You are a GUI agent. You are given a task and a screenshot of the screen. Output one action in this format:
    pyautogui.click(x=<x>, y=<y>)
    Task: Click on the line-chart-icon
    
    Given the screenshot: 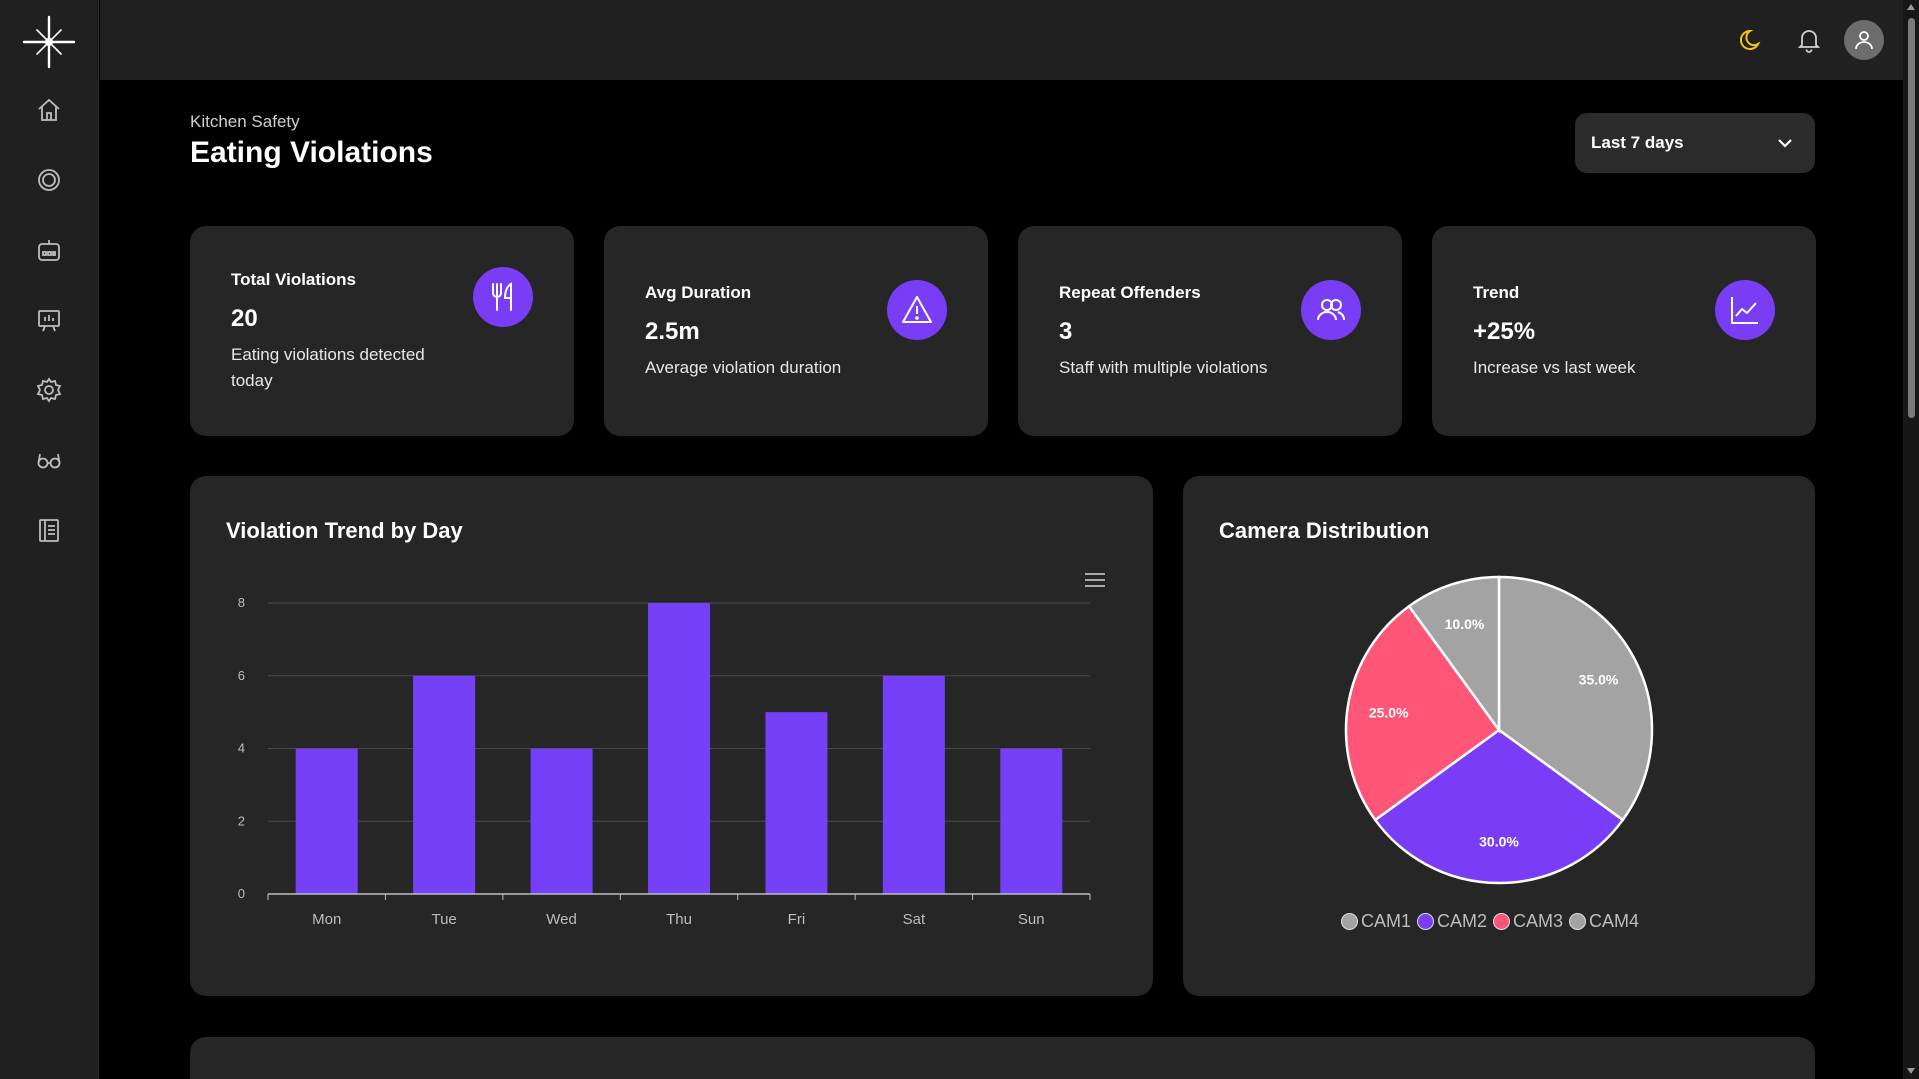 What is the action you would take?
    pyautogui.click(x=1745, y=310)
    